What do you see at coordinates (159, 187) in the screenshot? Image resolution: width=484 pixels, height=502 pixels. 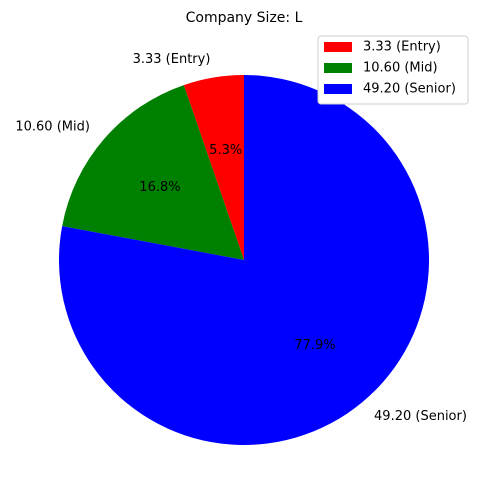 I see `percent-label-mid: 16.8%` at bounding box center [159, 187].